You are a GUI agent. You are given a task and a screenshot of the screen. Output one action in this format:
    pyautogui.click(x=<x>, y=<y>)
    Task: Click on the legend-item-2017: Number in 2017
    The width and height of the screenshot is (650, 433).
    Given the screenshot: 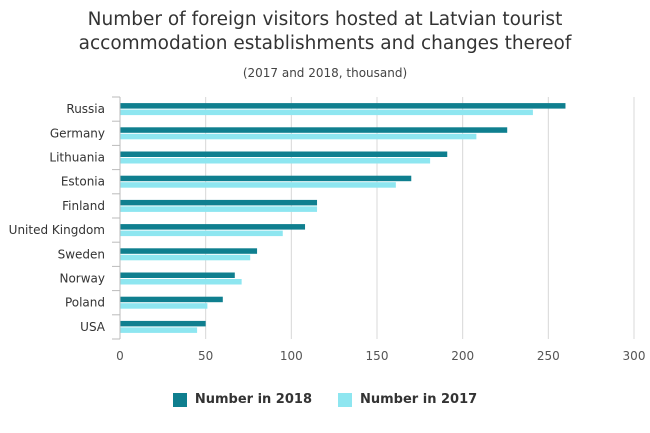 What is the action you would take?
    pyautogui.click(x=407, y=399)
    